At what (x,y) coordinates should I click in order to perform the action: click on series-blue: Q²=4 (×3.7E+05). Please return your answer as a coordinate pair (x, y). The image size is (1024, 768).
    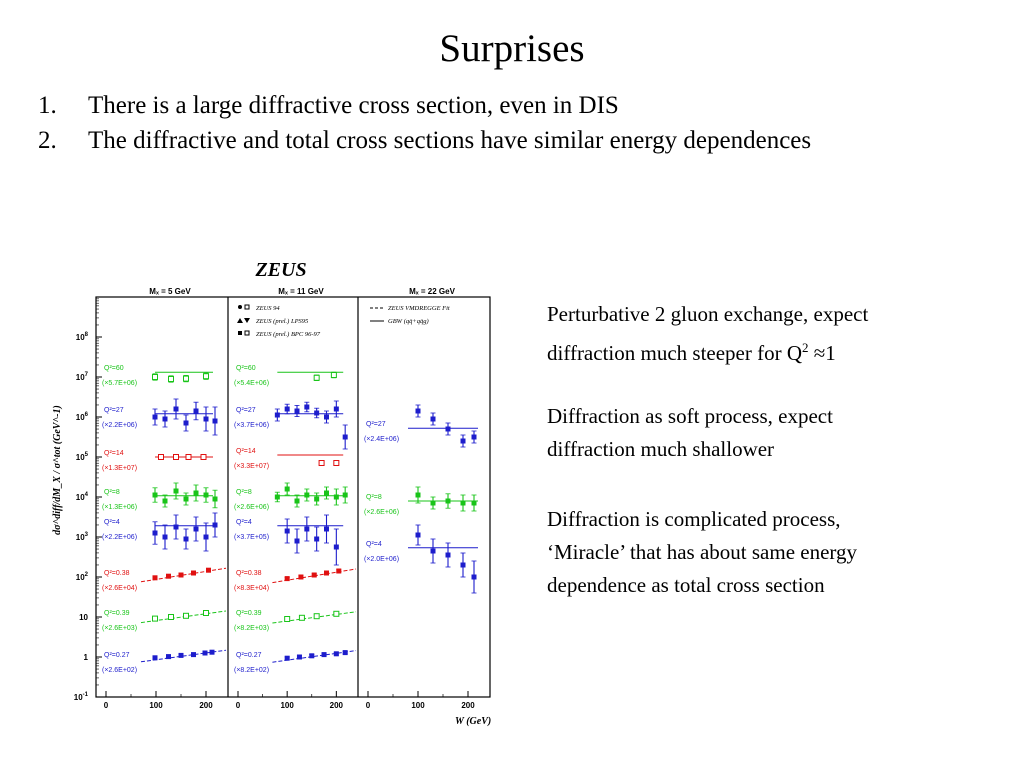
    Looking at the image, I should click on (289, 540).